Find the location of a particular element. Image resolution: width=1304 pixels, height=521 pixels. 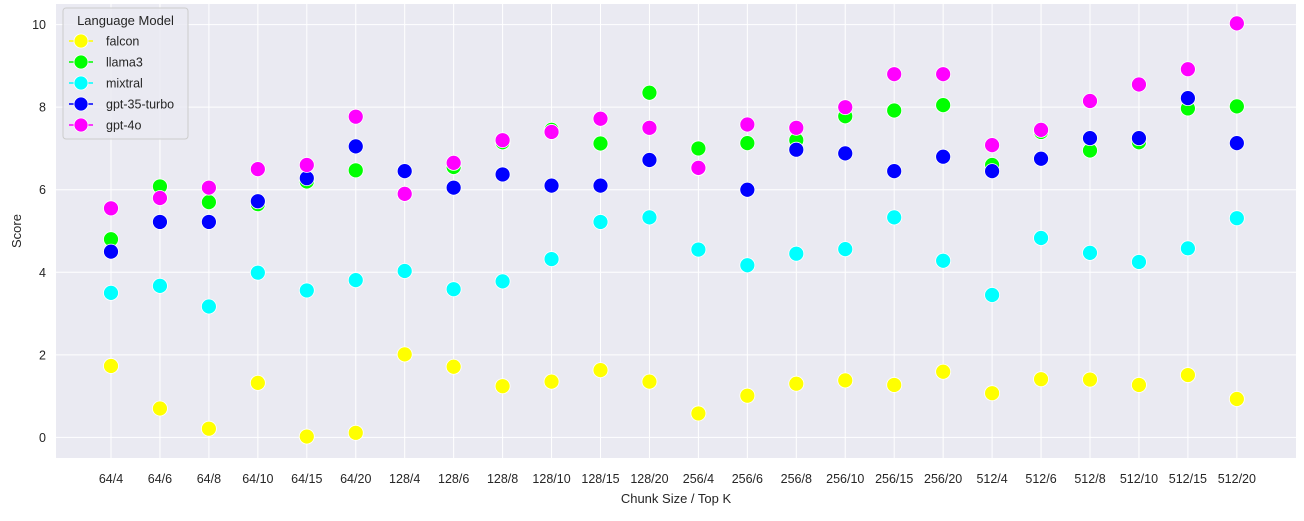

x-tick-label: 64/20 is located at coordinates (355, 479).